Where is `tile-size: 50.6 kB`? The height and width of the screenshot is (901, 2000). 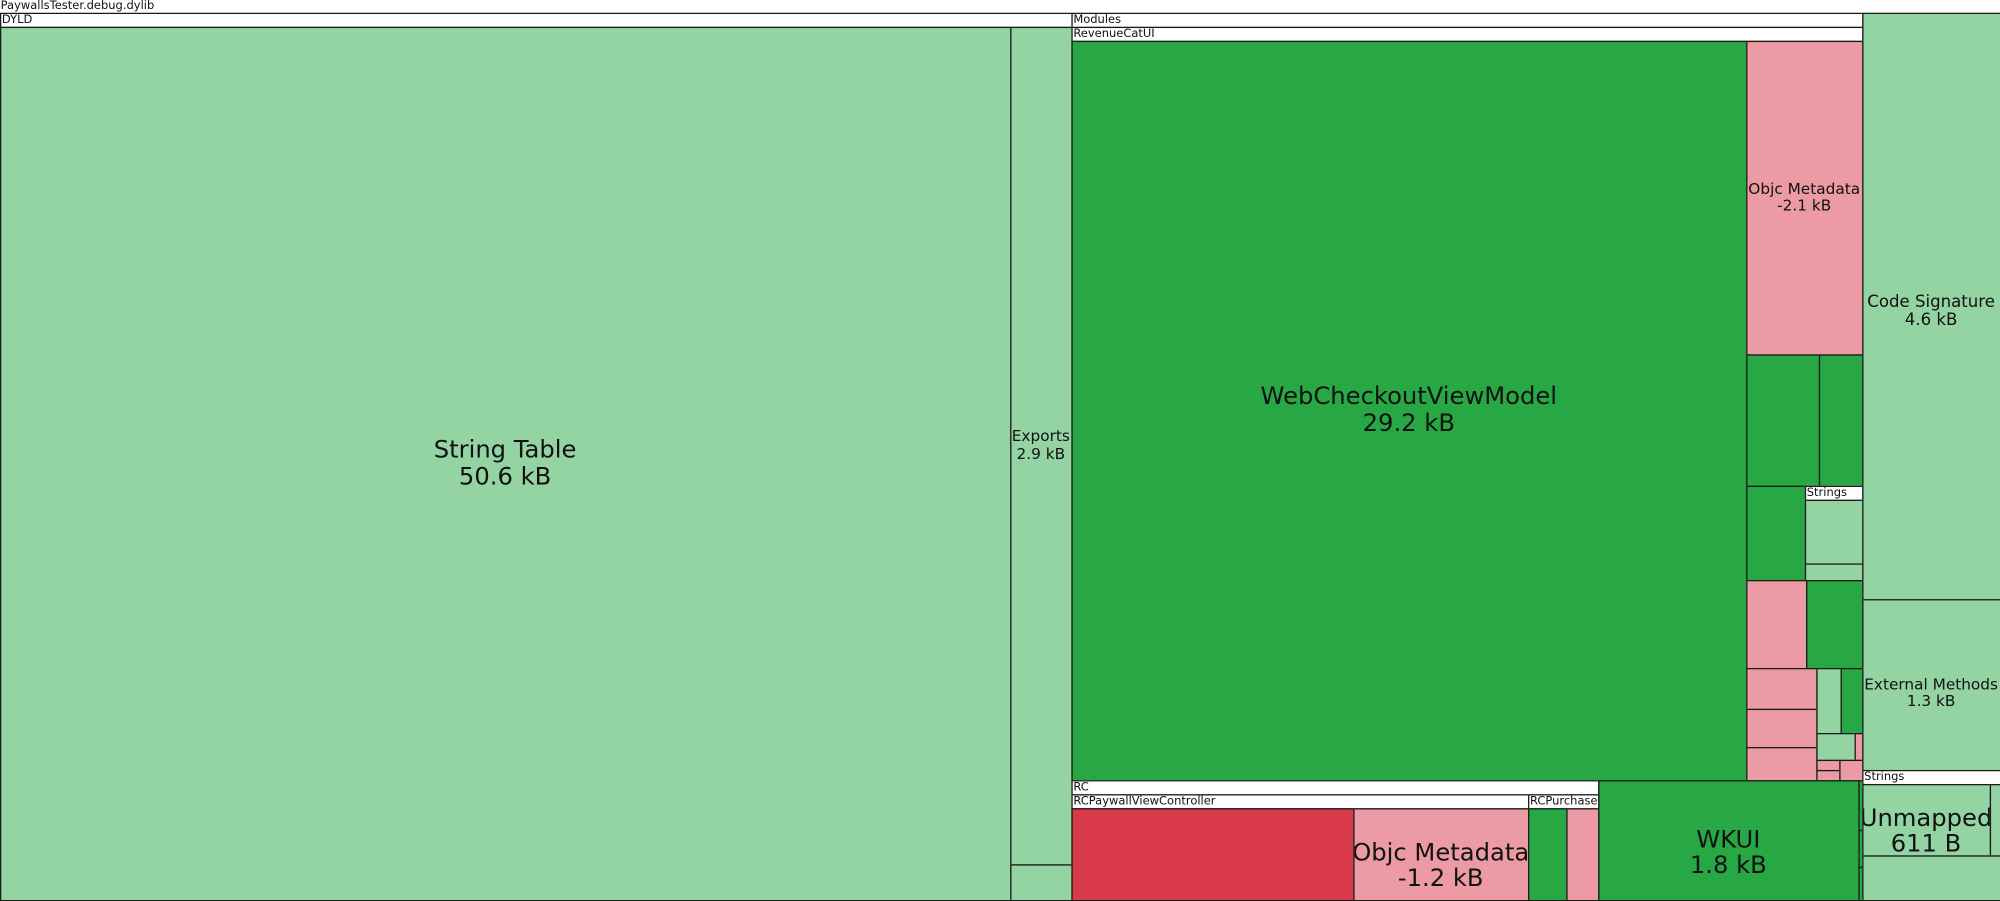
tile-size: 50.6 kB is located at coordinates (505, 476).